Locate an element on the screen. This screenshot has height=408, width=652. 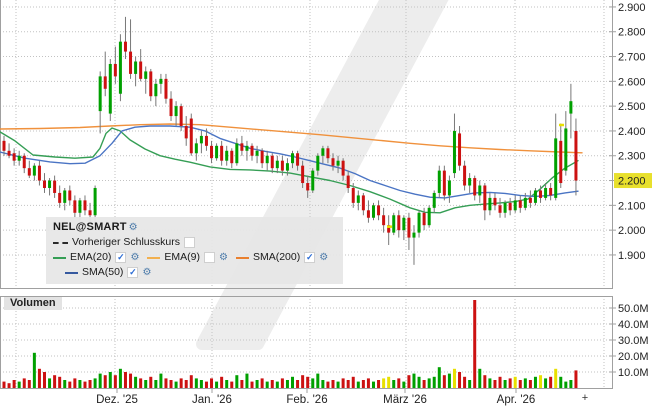
volume-axis-label: 40.0M is located at coordinates (633, 325).